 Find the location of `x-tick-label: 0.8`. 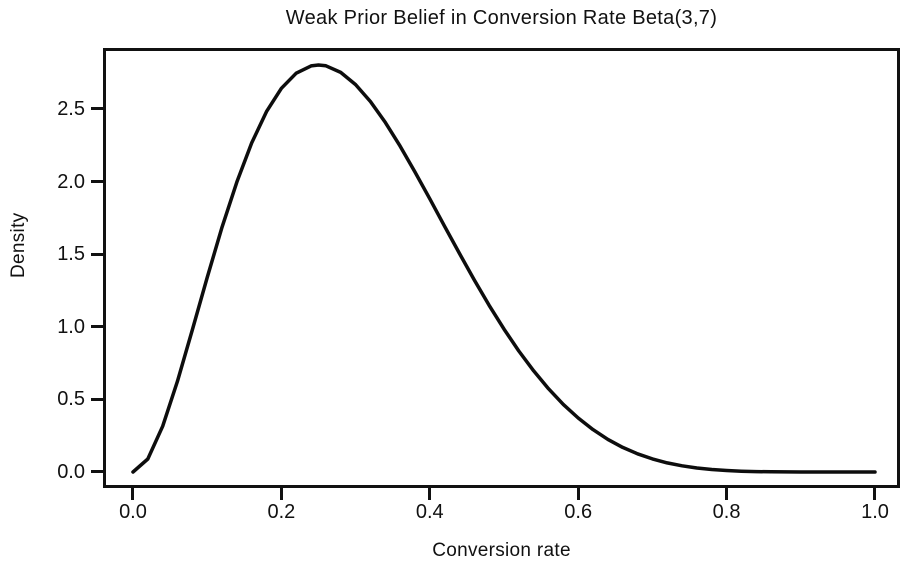

x-tick-label: 0.8 is located at coordinates (726, 512).